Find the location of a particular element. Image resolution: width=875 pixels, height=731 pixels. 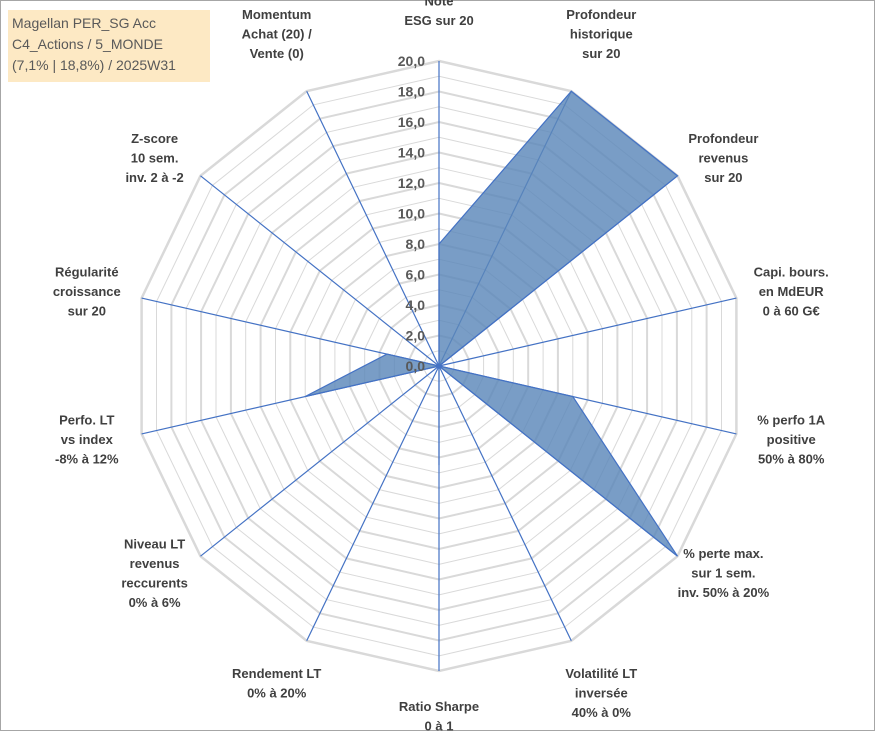

tick-label-0: 0,0 is located at coordinates (416, 366).